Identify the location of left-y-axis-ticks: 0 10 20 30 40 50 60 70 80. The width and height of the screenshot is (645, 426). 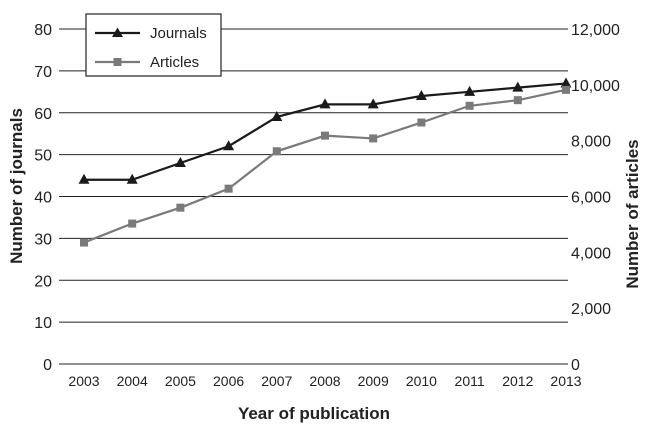
(43, 198).